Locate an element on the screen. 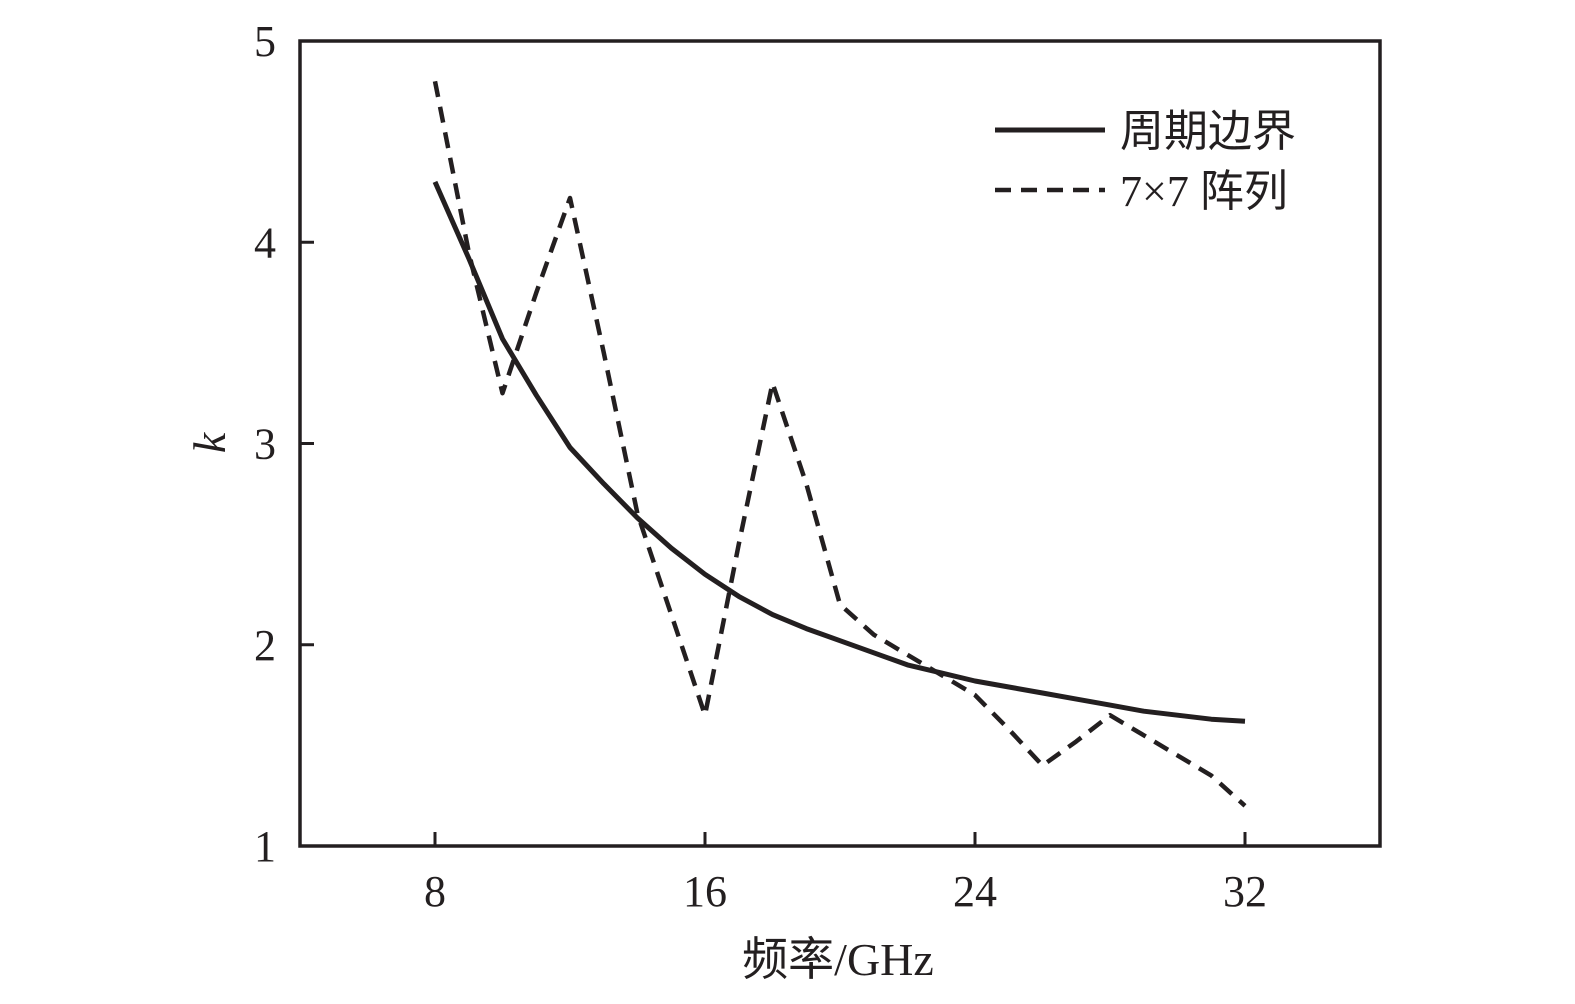 This screenshot has height=1004, width=1575. legend-label: 7×7 阵列 is located at coordinates (1204, 191).